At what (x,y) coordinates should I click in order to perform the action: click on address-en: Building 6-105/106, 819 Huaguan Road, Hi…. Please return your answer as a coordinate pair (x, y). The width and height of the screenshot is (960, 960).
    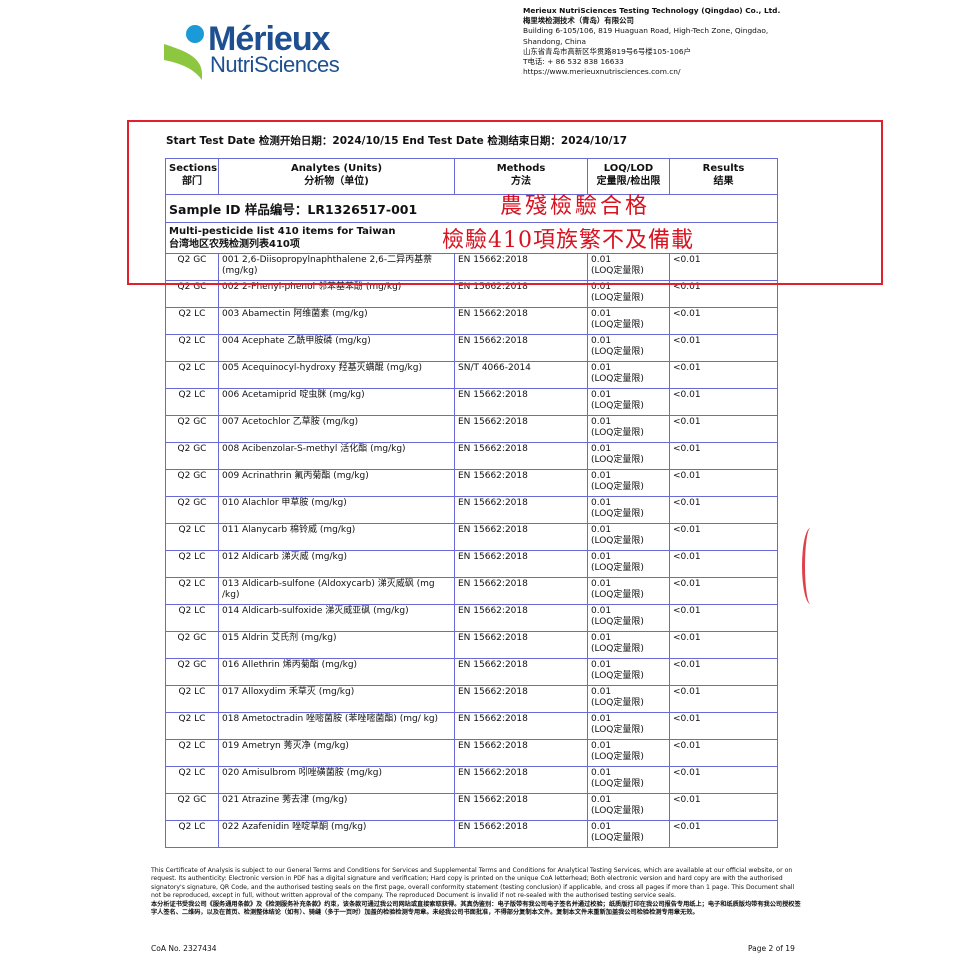
    Looking at the image, I should click on (646, 31).